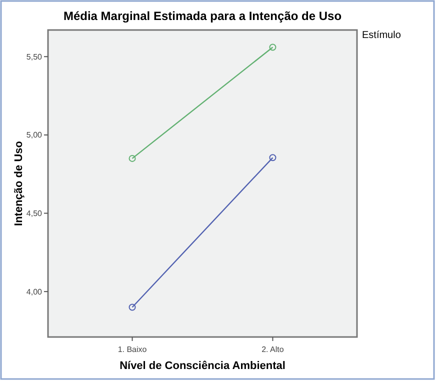  I want to click on y-tick-label: 4,00, so click(34, 291).